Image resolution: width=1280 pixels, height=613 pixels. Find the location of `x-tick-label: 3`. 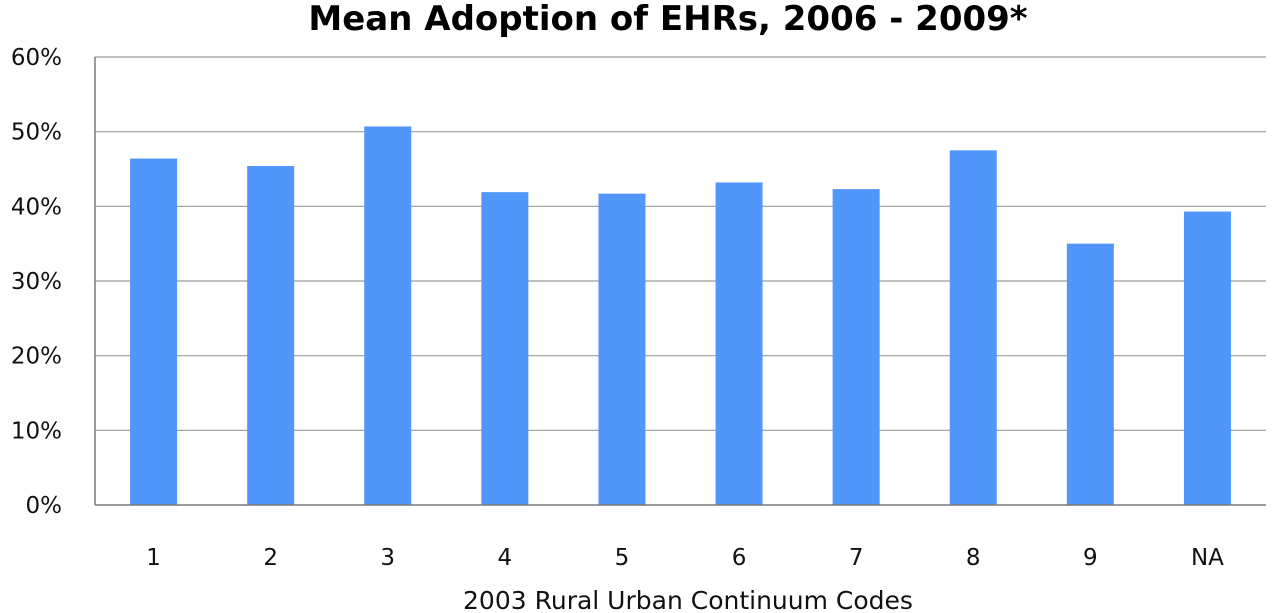

x-tick-label: 3 is located at coordinates (387, 558).